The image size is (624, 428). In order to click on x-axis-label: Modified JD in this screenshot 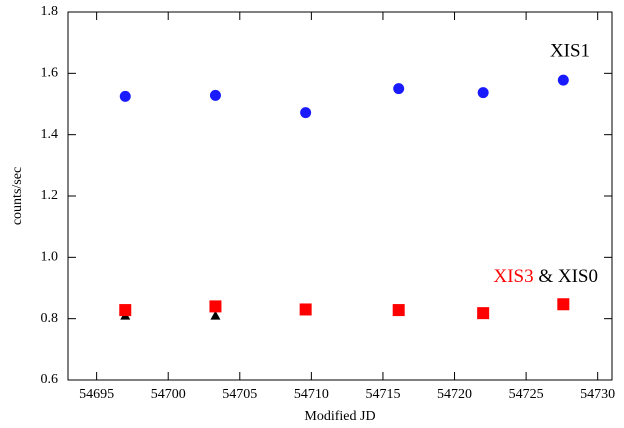, I will do `click(339, 416)`.